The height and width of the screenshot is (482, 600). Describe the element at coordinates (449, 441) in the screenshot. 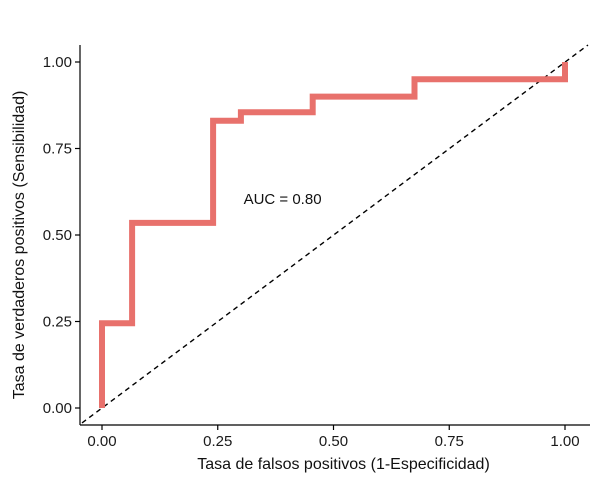

I see `x-tick-label: 0.75` at that location.